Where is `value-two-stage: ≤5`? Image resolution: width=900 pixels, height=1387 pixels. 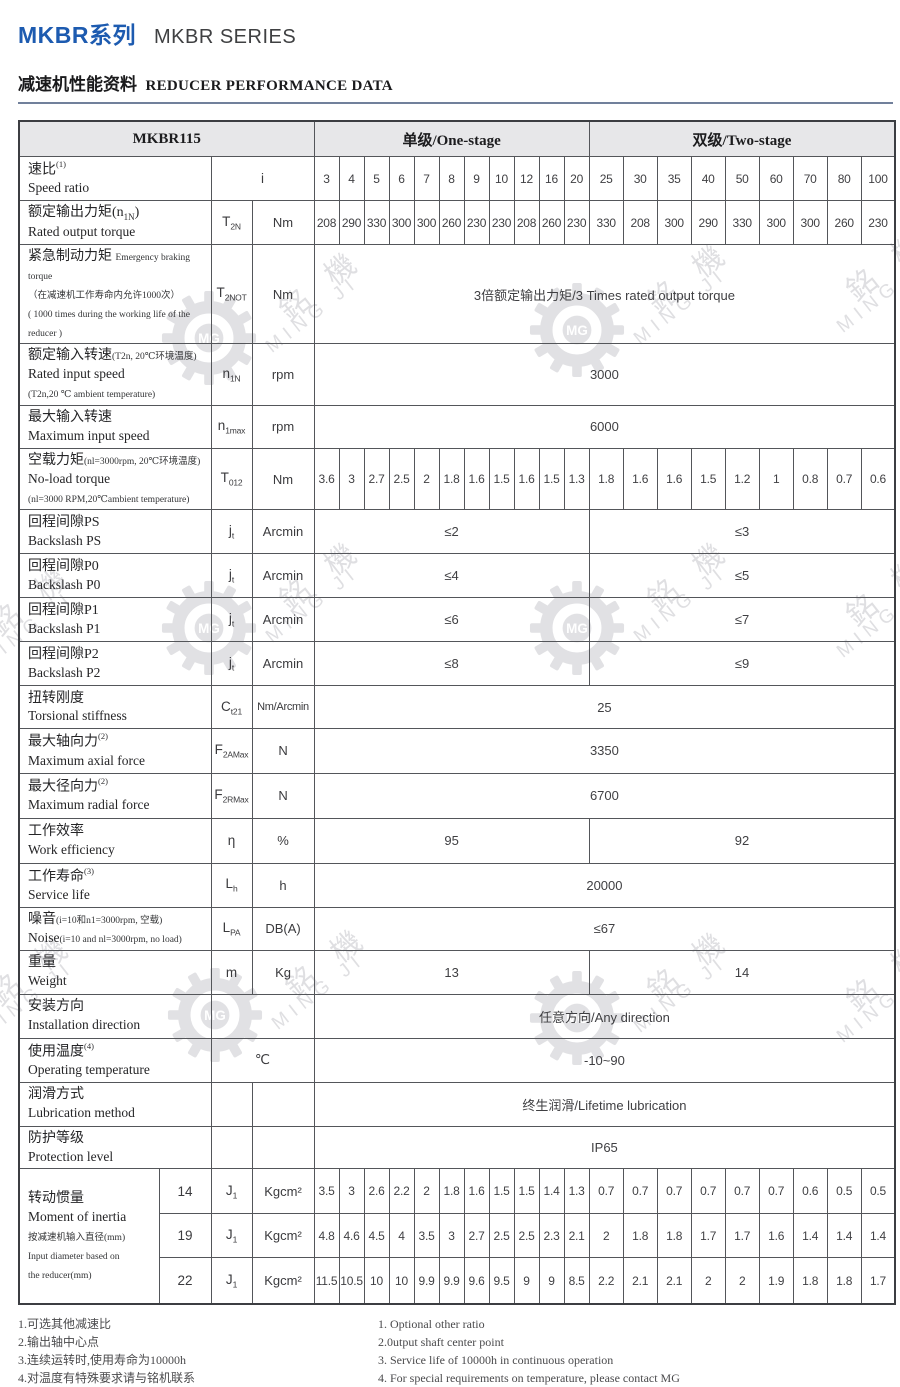
value-two-stage: ≤5 is located at coordinates (742, 576).